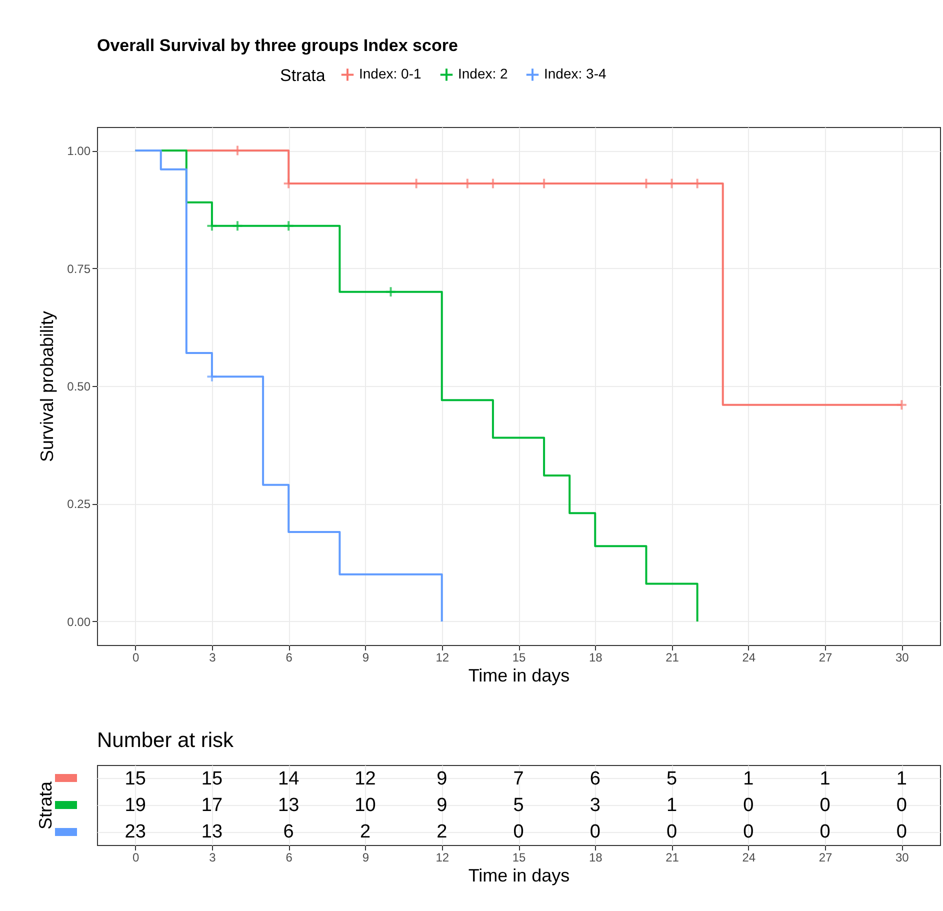 Image resolution: width=943 pixels, height=911 pixels. What do you see at coordinates (518, 779) in the screenshot?
I see `data-label: 7` at bounding box center [518, 779].